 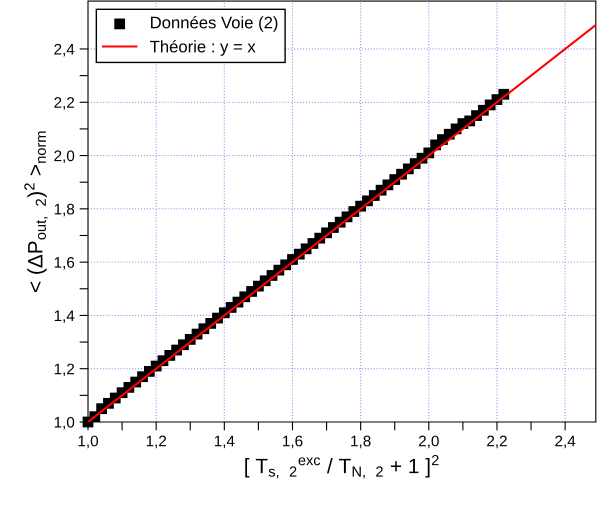 What do you see at coordinates (64, 50) in the screenshot?
I see `y-tick-label: 2,4` at bounding box center [64, 50].